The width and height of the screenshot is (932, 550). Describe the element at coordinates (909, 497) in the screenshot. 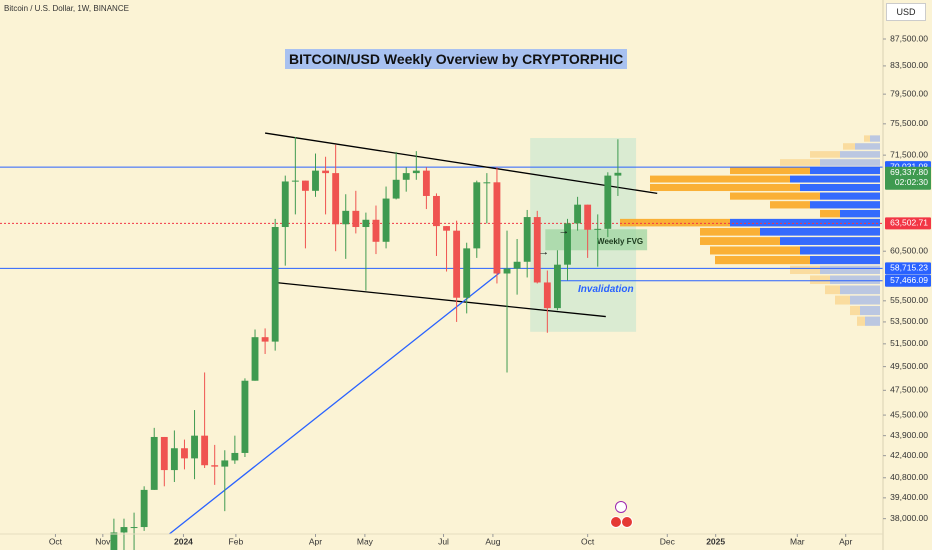

I see `y-tick-label: 39,400.00` at that location.